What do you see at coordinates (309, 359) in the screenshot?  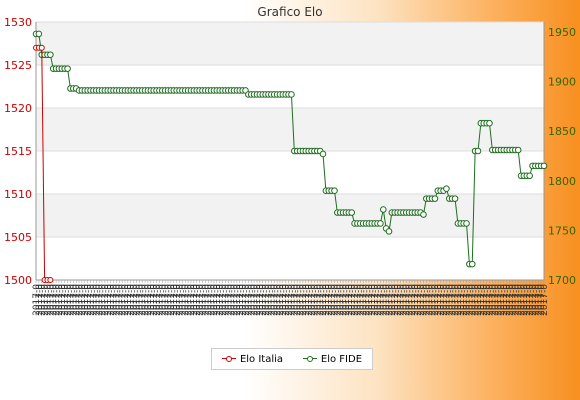 I see `legend-swatch-fide` at bounding box center [309, 359].